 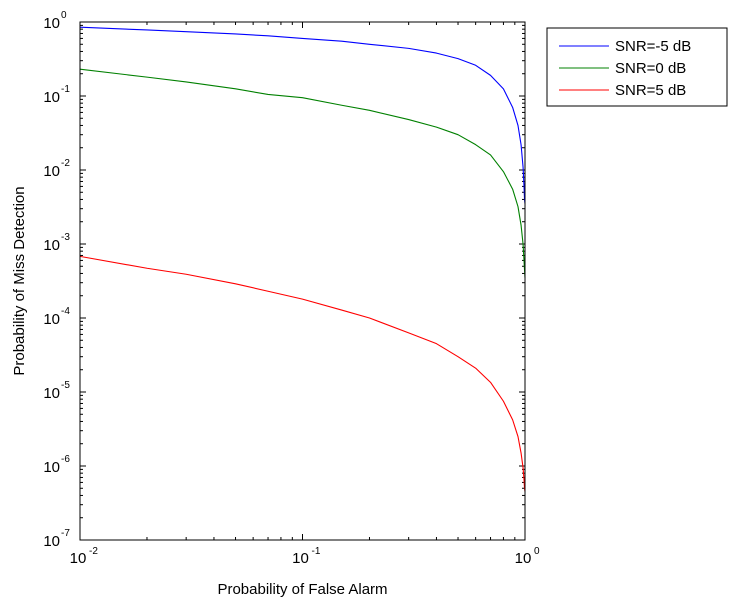 What do you see at coordinates (653, 46) in the screenshot?
I see `legend-label: SNR=-5 dB` at bounding box center [653, 46].